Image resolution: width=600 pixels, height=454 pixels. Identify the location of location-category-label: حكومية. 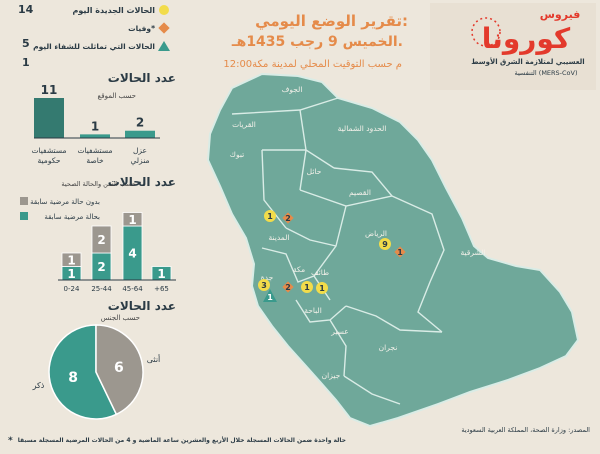
(49, 160).